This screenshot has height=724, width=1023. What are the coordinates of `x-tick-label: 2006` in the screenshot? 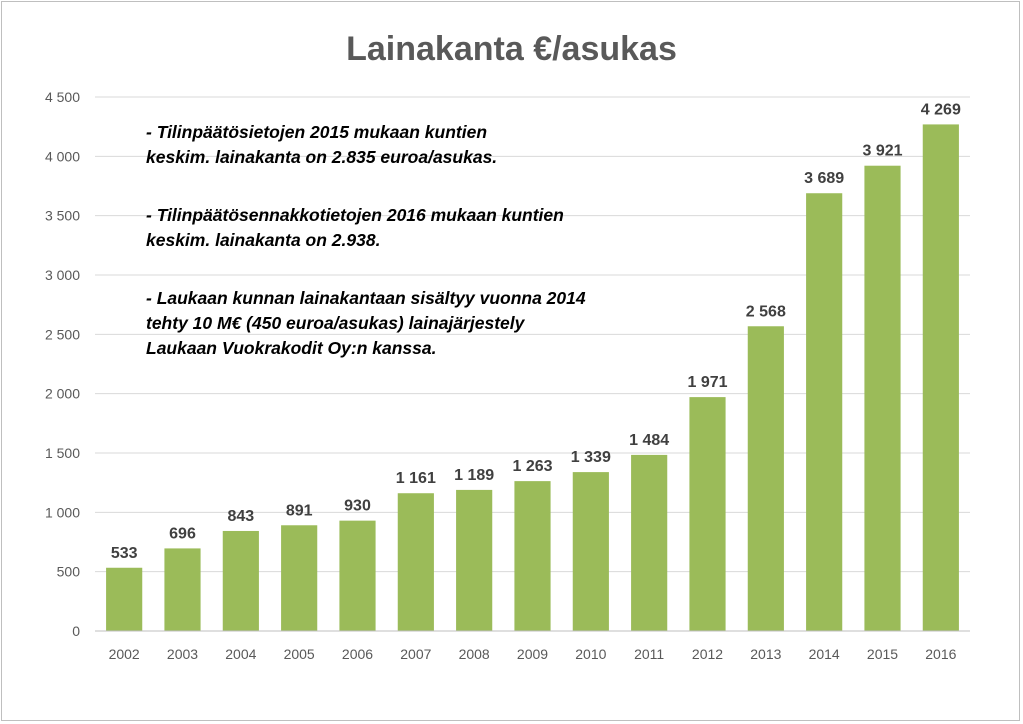 It's located at (357, 654).